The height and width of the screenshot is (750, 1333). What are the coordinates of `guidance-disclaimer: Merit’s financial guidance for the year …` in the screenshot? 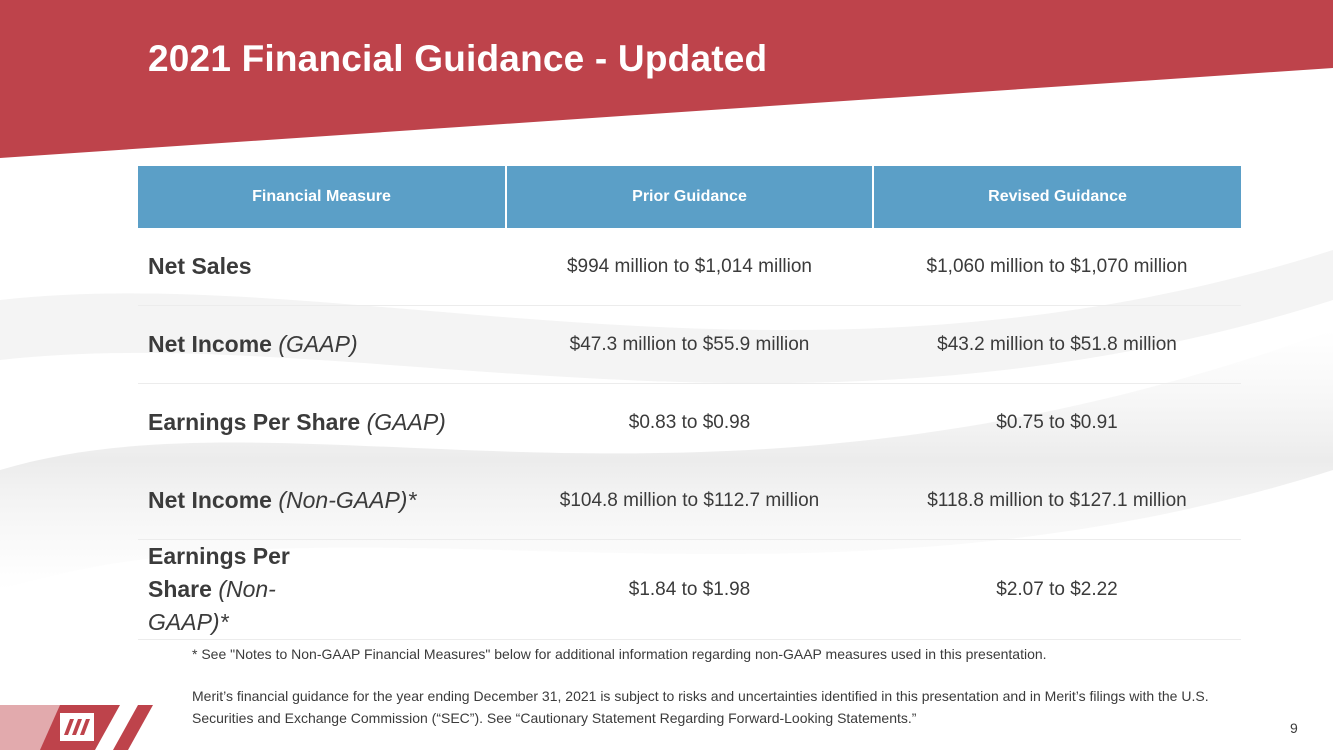 It's located at (700, 707).